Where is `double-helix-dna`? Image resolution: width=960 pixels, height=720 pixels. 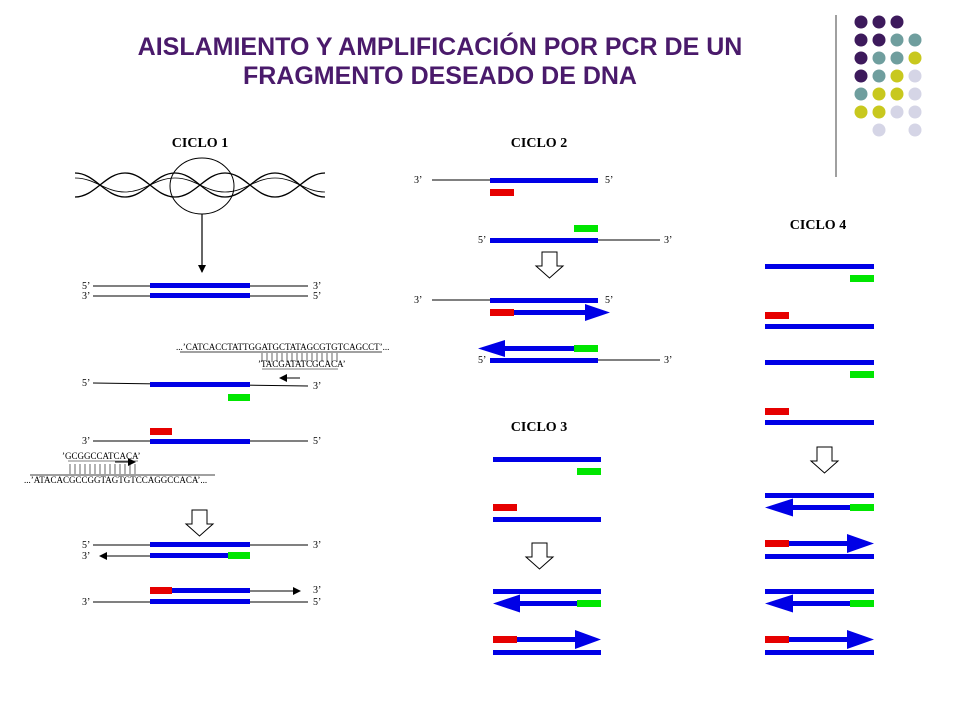
double-helix-dna is located at coordinates (200, 185).